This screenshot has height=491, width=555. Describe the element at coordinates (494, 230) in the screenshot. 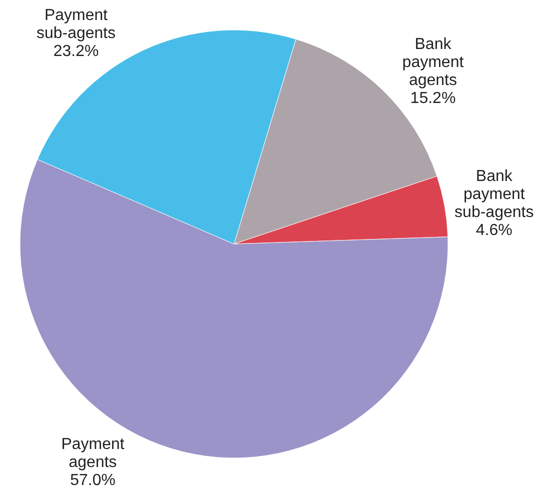

I see `data-label: 4.6%` at that location.